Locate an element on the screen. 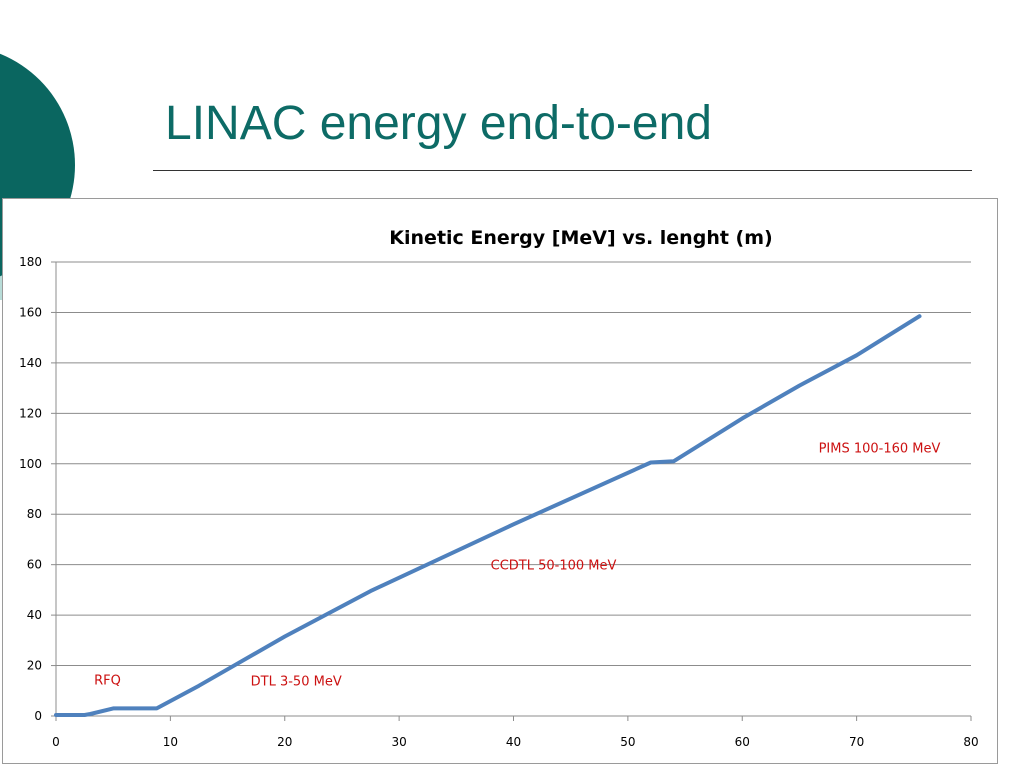  annotation-label: CCDTL 50-100 MeV is located at coordinates (554, 566).